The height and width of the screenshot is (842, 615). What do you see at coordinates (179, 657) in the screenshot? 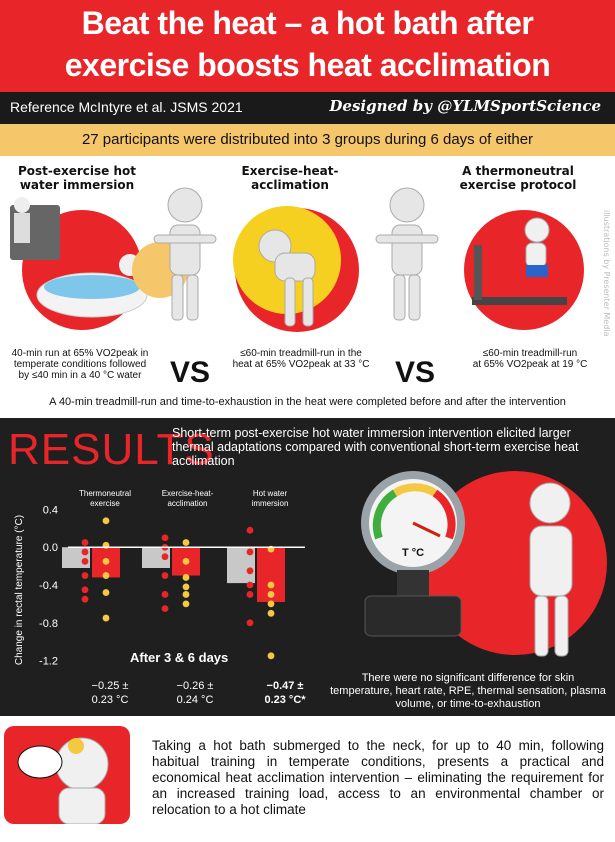
I see `after-days-label: After 3 & 6 days` at bounding box center [179, 657].